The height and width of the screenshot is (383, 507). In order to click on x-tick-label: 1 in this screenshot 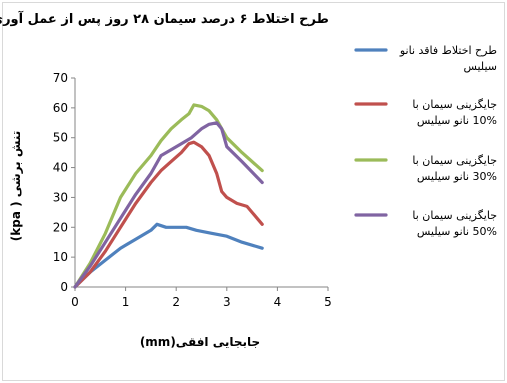, I will do `click(126, 302)`.